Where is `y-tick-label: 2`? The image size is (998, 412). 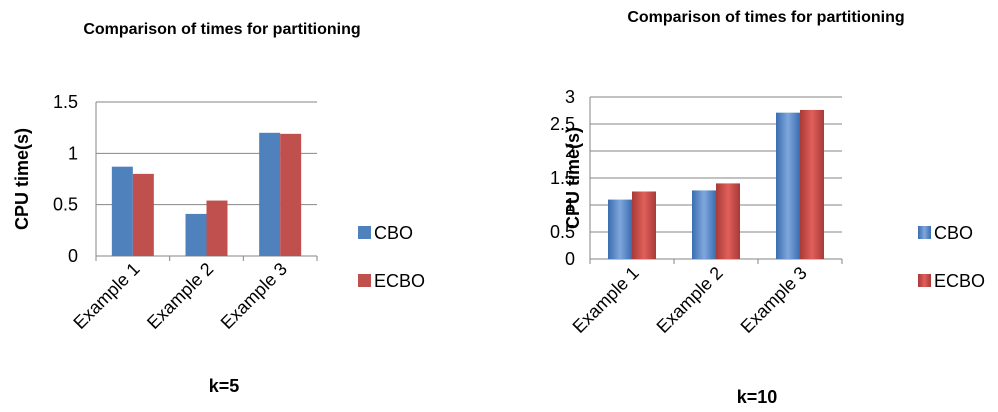 y-tick-label: 2 is located at coordinates (570, 151).